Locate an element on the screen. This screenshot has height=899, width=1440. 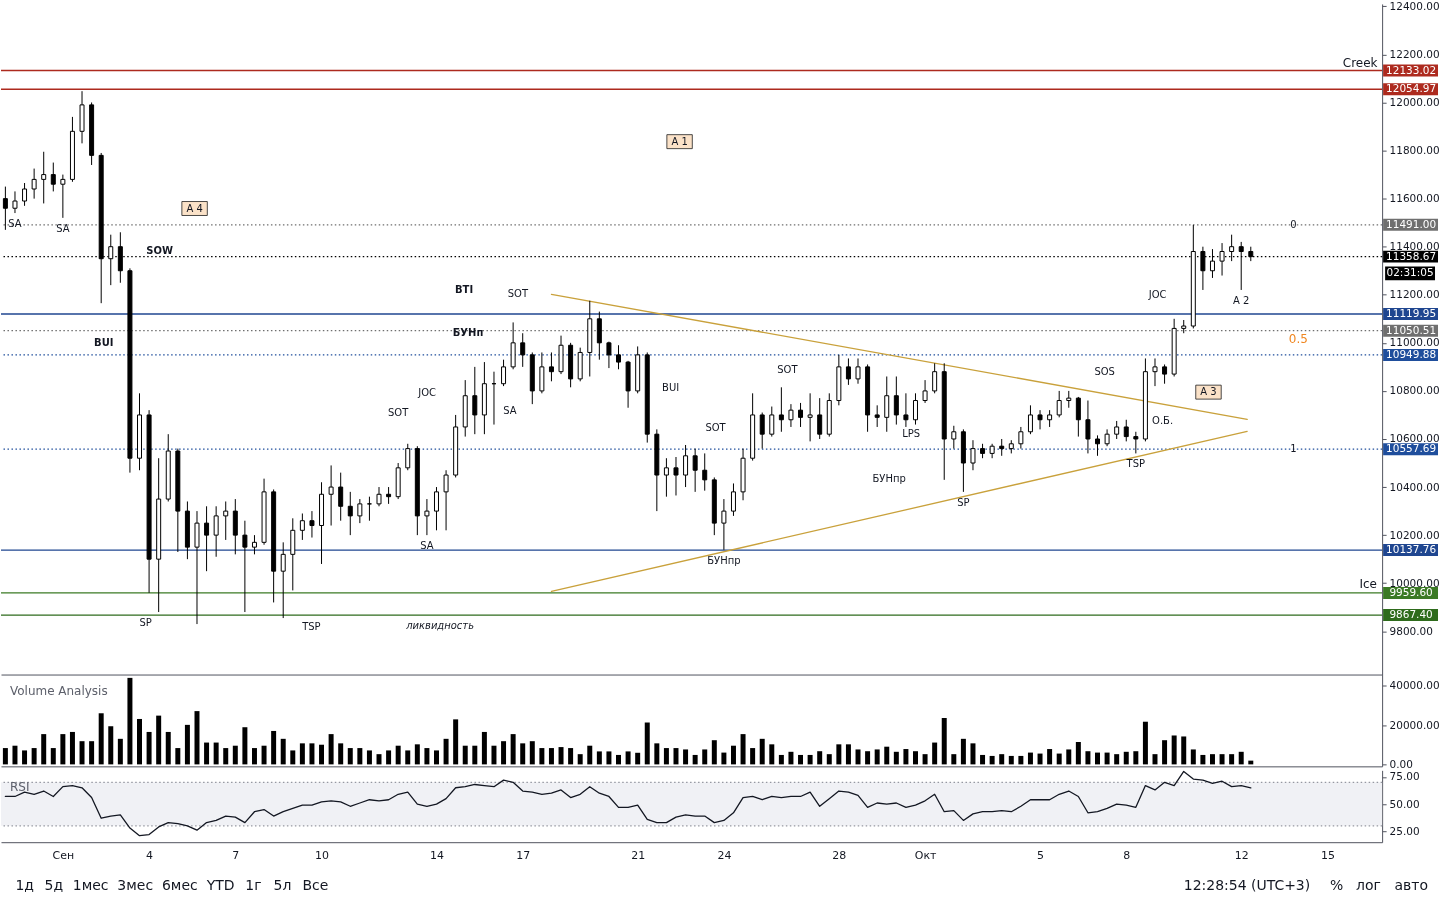
y-tick-label: 10200.00 is located at coordinates (1414, 534).